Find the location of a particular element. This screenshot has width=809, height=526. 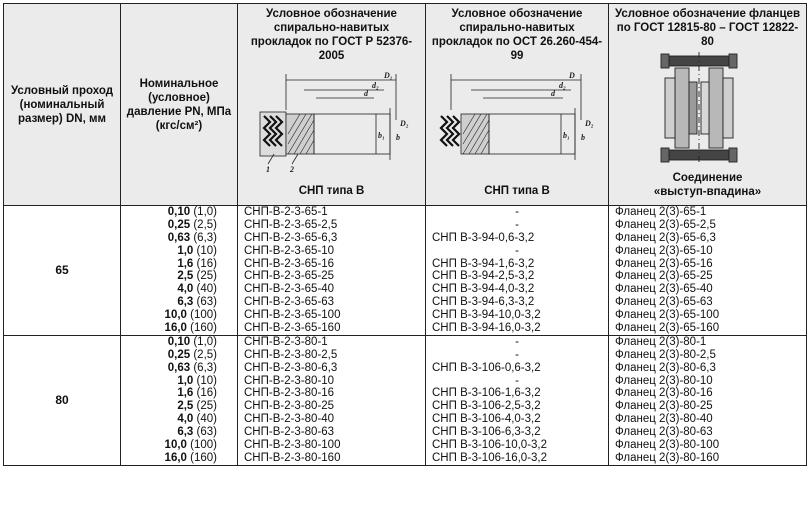

flange-caption-type: «выступ-впадина» is located at coordinates (707, 192).